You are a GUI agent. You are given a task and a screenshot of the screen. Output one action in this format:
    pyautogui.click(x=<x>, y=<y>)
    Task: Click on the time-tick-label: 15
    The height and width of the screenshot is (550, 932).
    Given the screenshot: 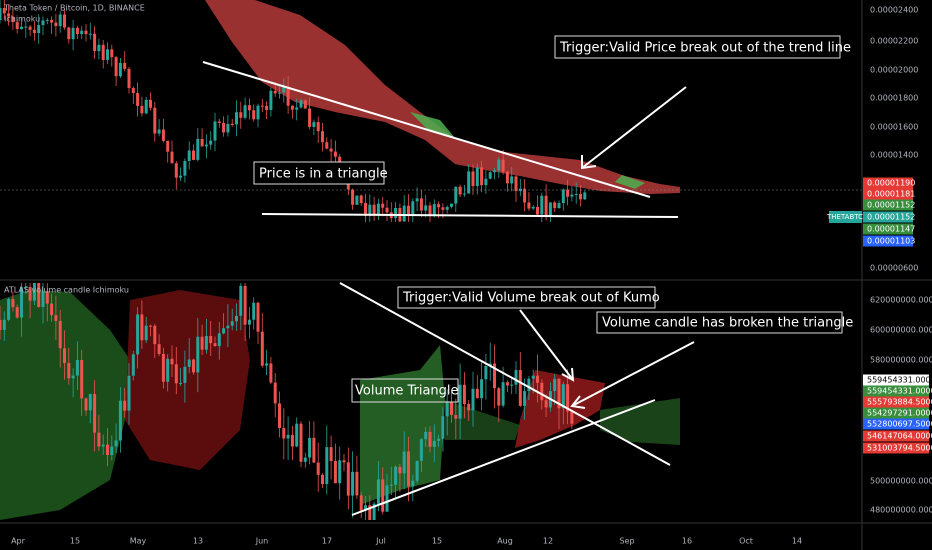 What is the action you would take?
    pyautogui.click(x=75, y=541)
    